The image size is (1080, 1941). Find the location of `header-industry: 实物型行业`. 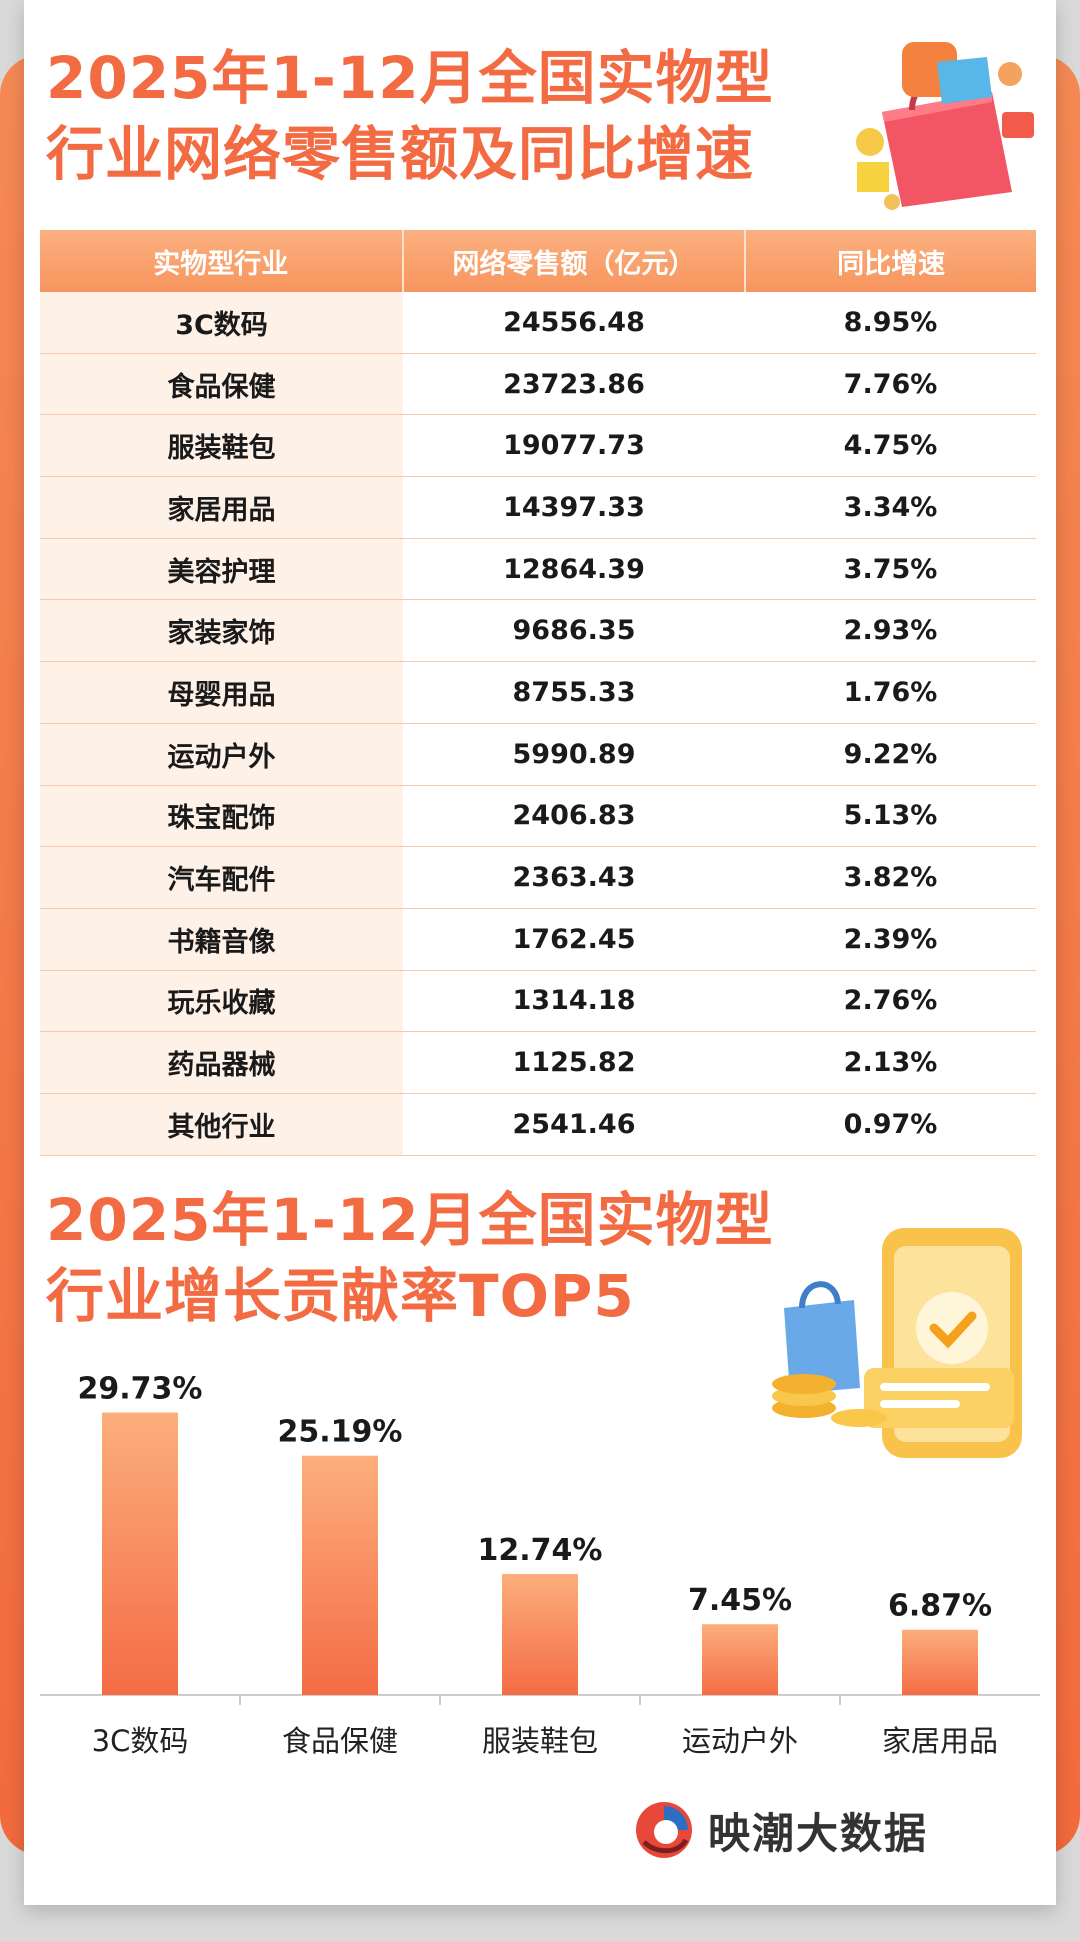

header-industry: 实物型行业 is located at coordinates (222, 261).